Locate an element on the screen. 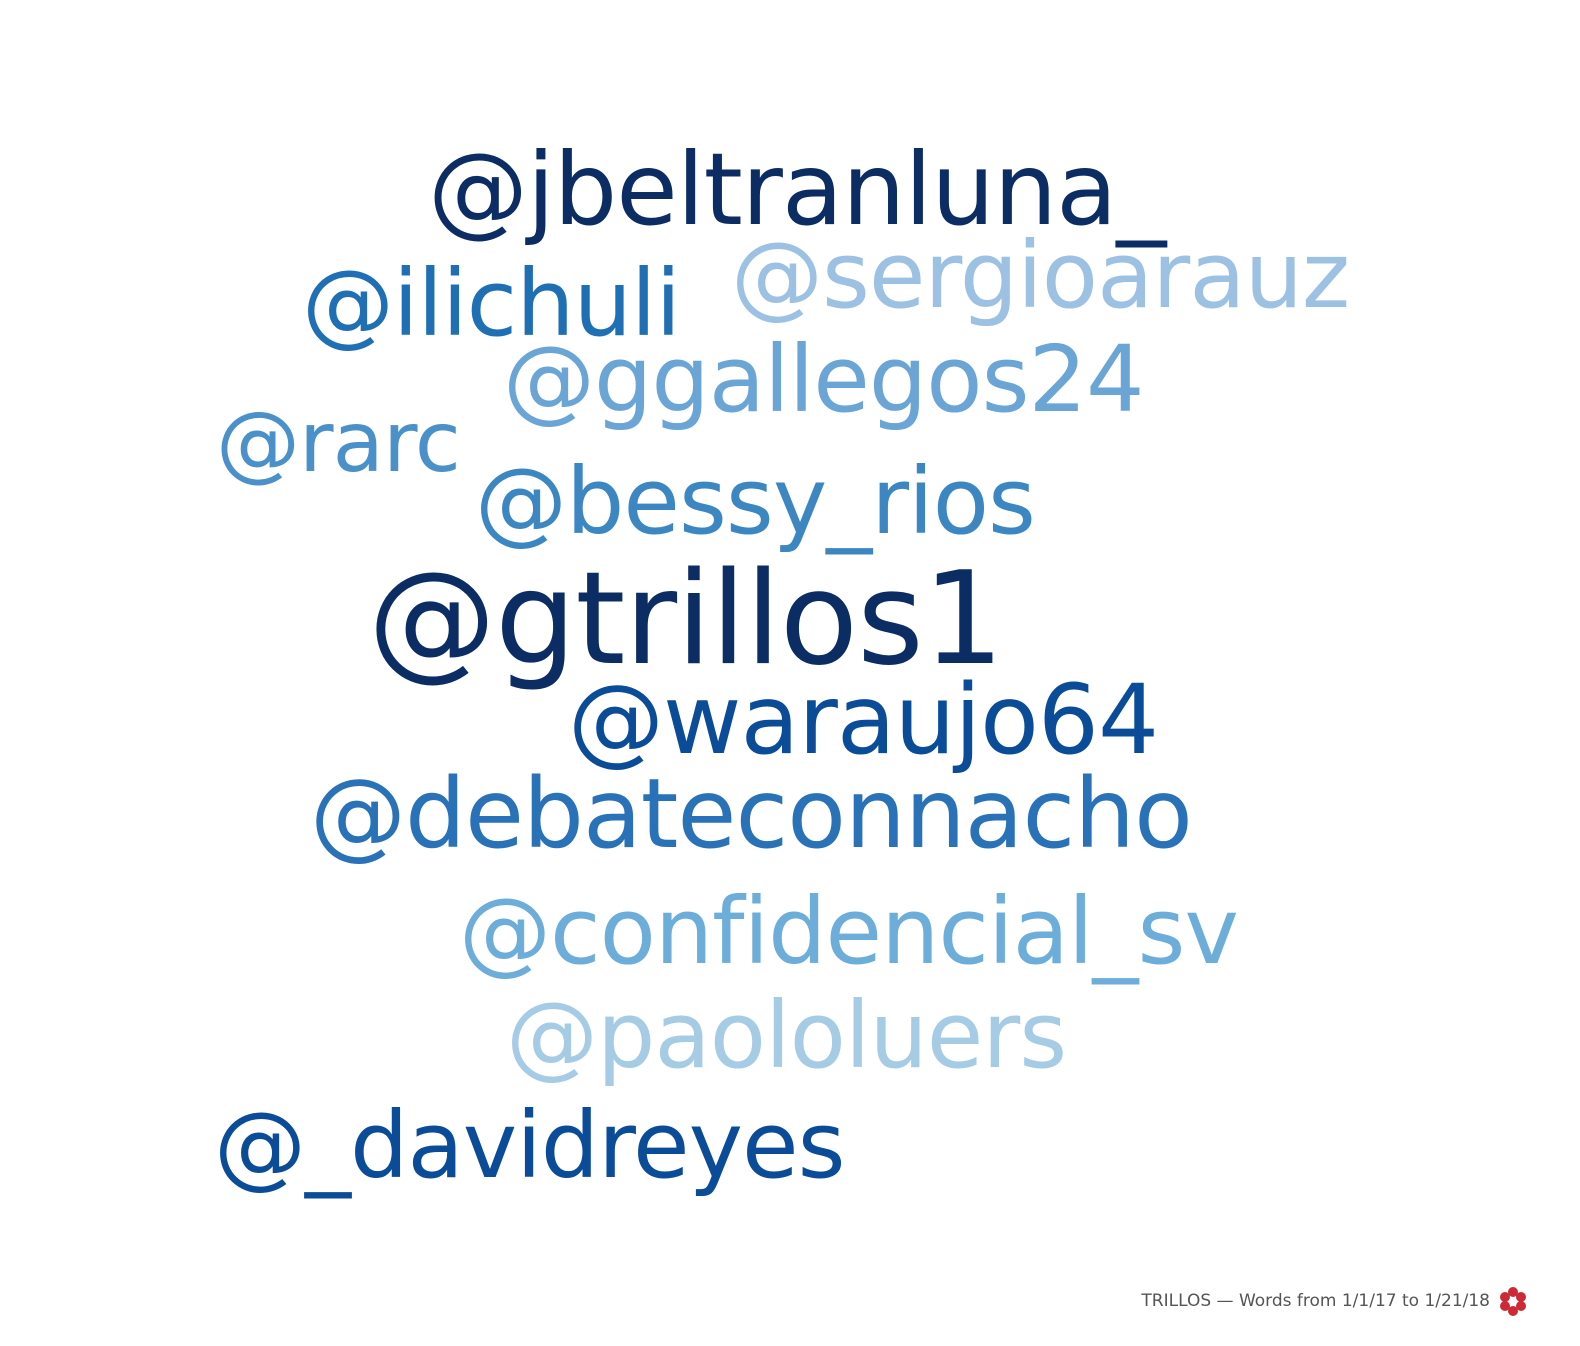 This screenshot has height=1346, width=1580. footer-caption: TRILLOS — Words from 1/1/17 to 1/21/18 is located at coordinates (1334, 1301).